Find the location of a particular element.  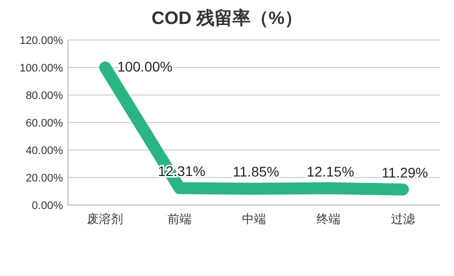

x-tick-label: 前端 is located at coordinates (180, 219).